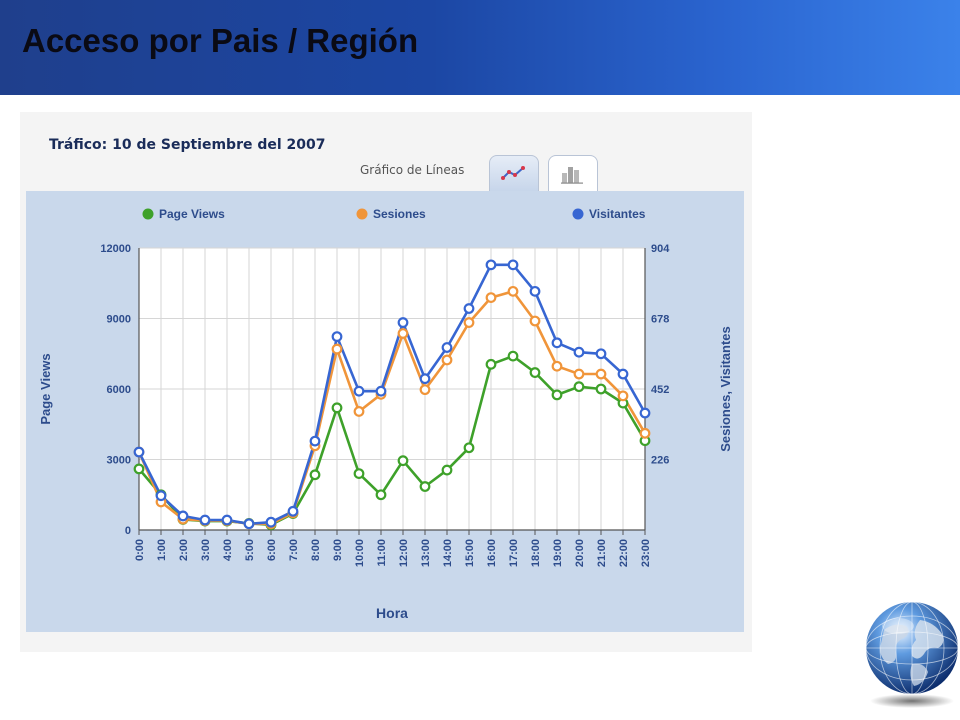  Describe the element at coordinates (220, 40) in the screenshot. I see `page-title: Acceso por Pais / Región` at that location.